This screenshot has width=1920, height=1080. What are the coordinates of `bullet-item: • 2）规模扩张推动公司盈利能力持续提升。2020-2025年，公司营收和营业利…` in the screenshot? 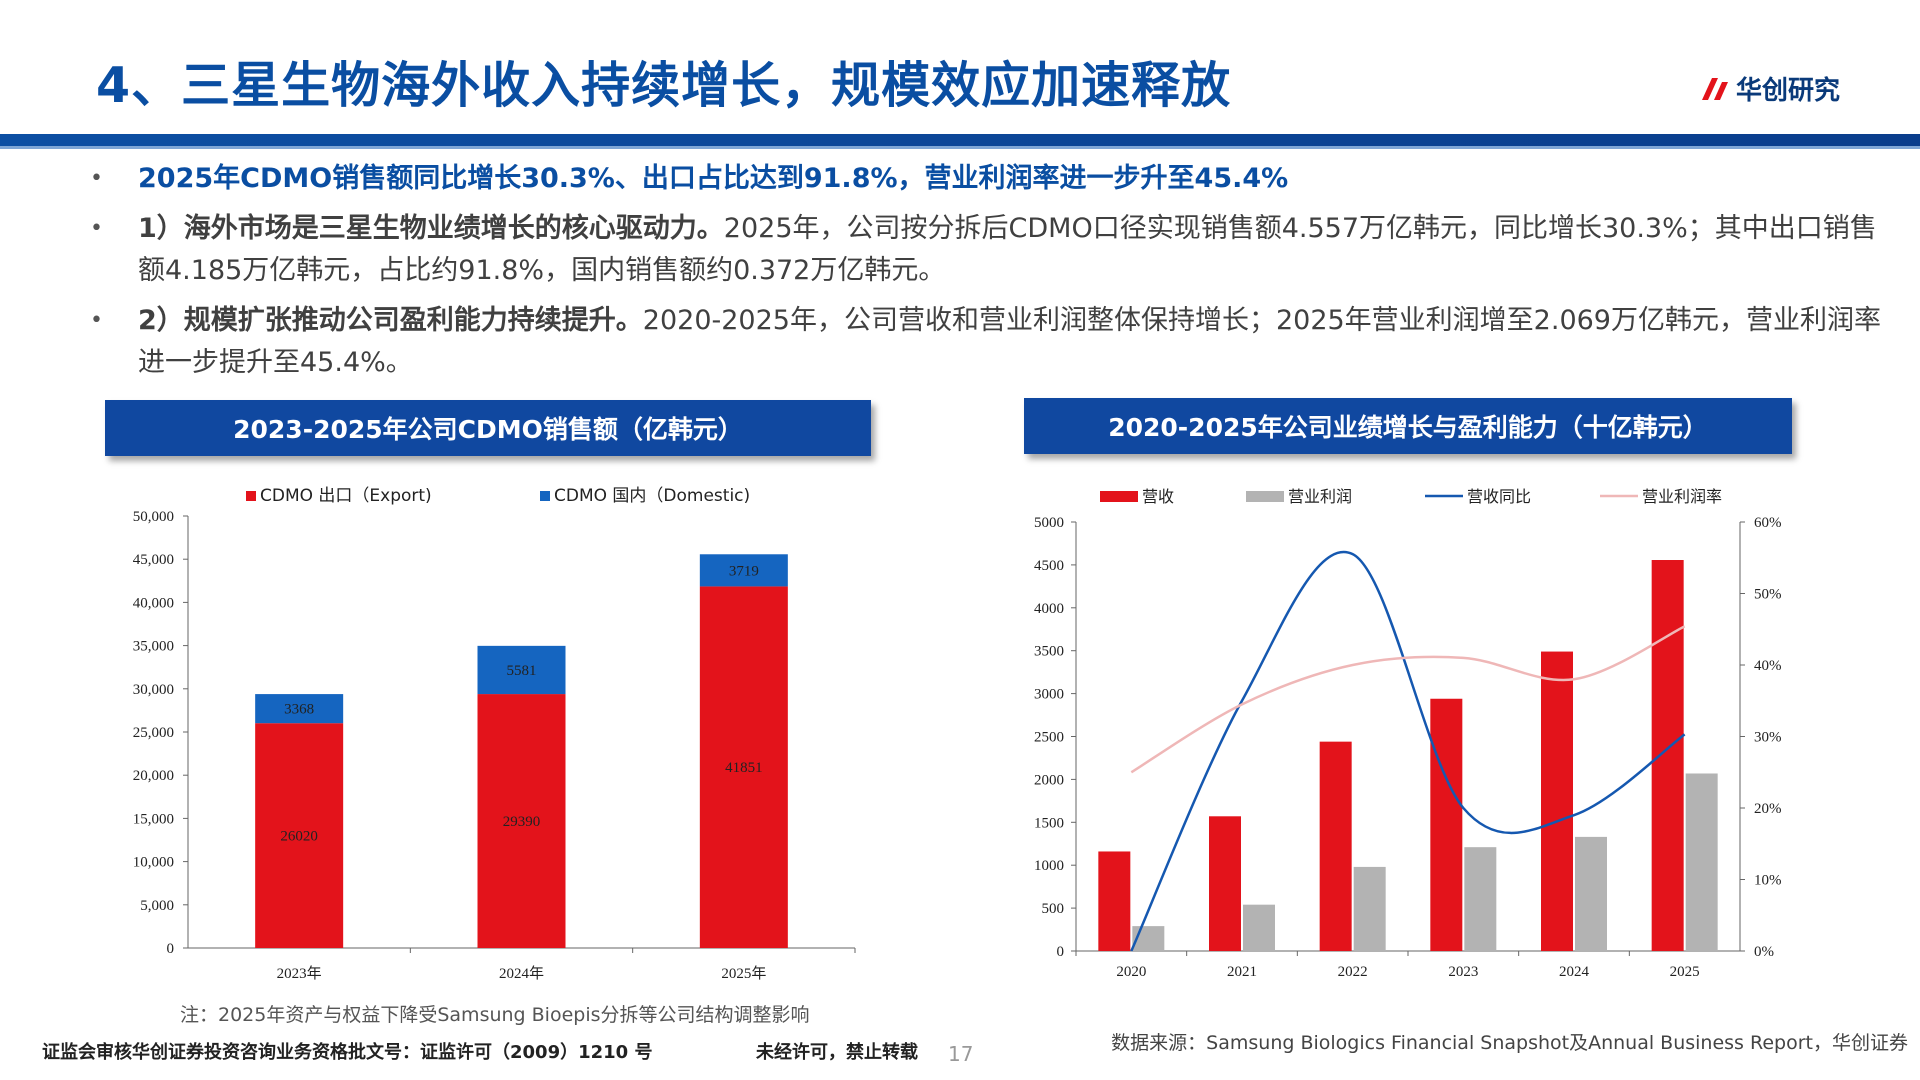 It's located at (990, 342).